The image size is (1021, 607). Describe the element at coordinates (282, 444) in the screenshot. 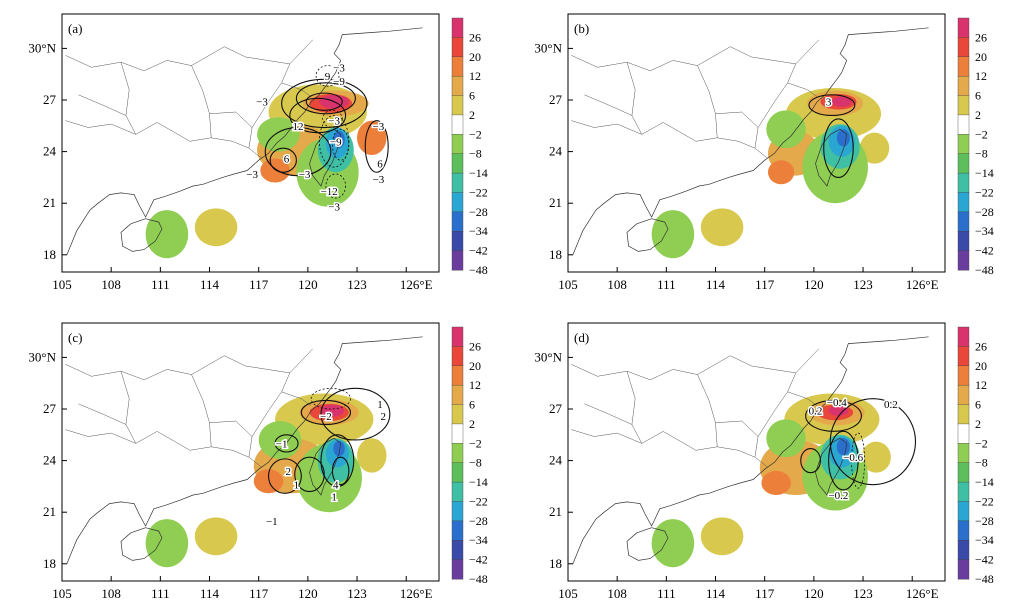

I see `contour-label: −1` at that location.